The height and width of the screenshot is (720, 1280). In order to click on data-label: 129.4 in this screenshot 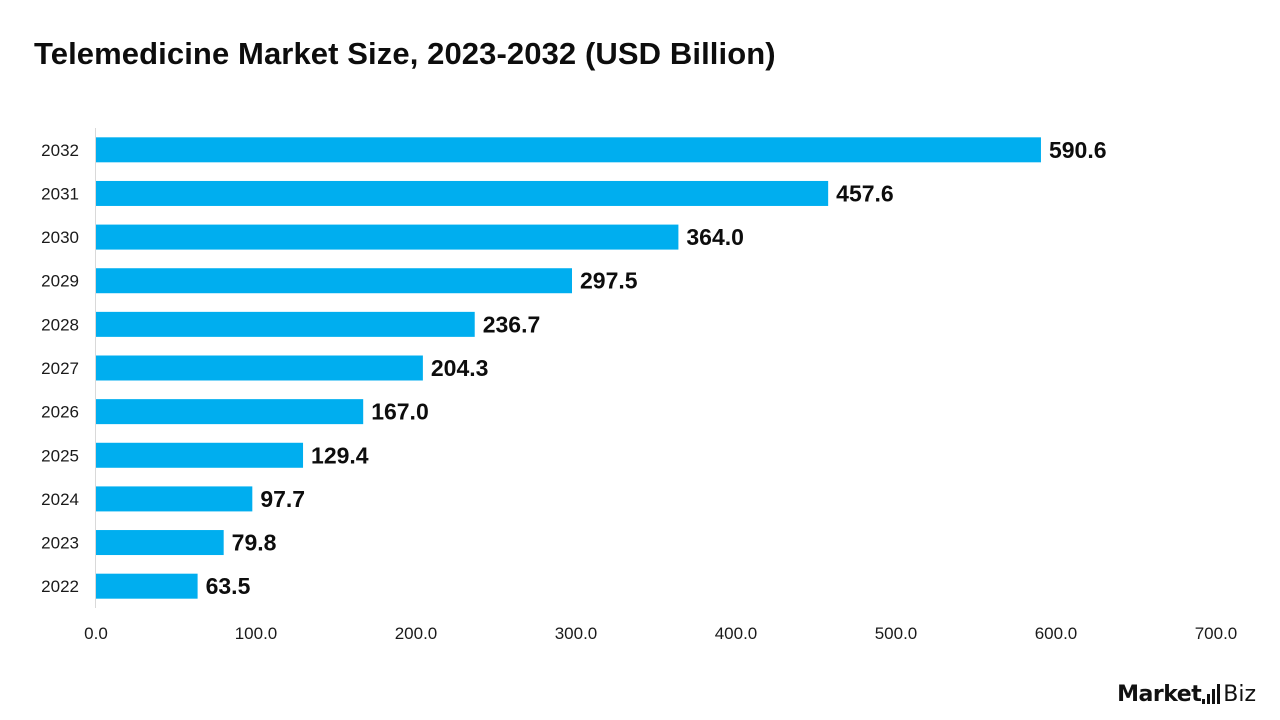, I will do `click(340, 455)`.